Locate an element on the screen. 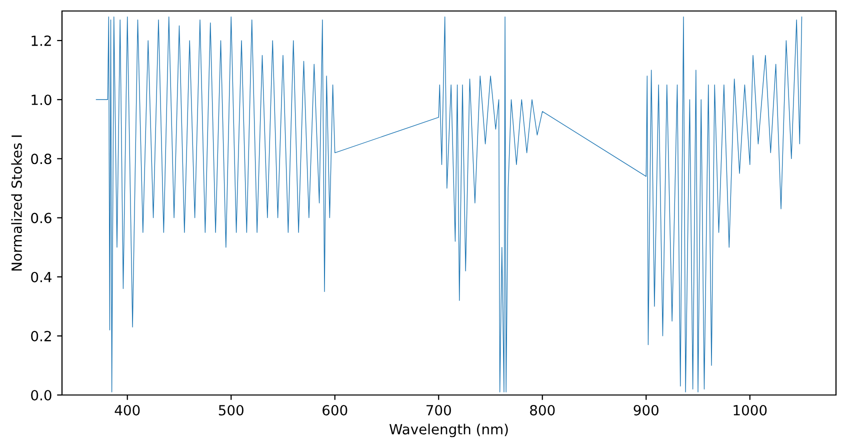 The width and height of the screenshot is (846, 448). x-axis-title: Wavelength (nm) is located at coordinates (448, 431).